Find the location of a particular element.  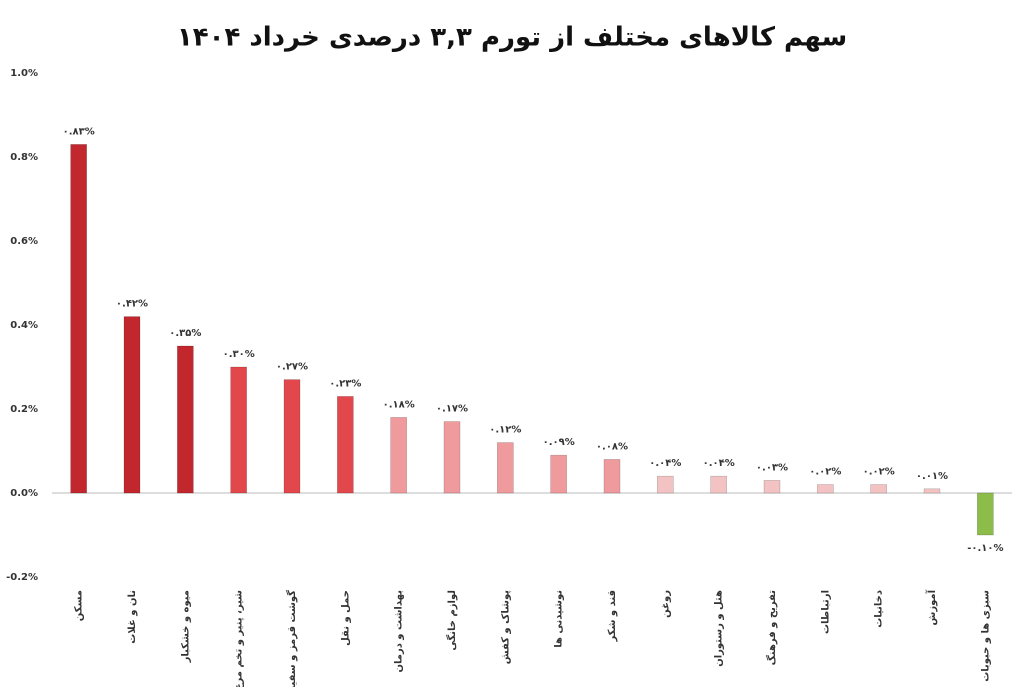

y-tick-label: 0.8% is located at coordinates (24, 157).